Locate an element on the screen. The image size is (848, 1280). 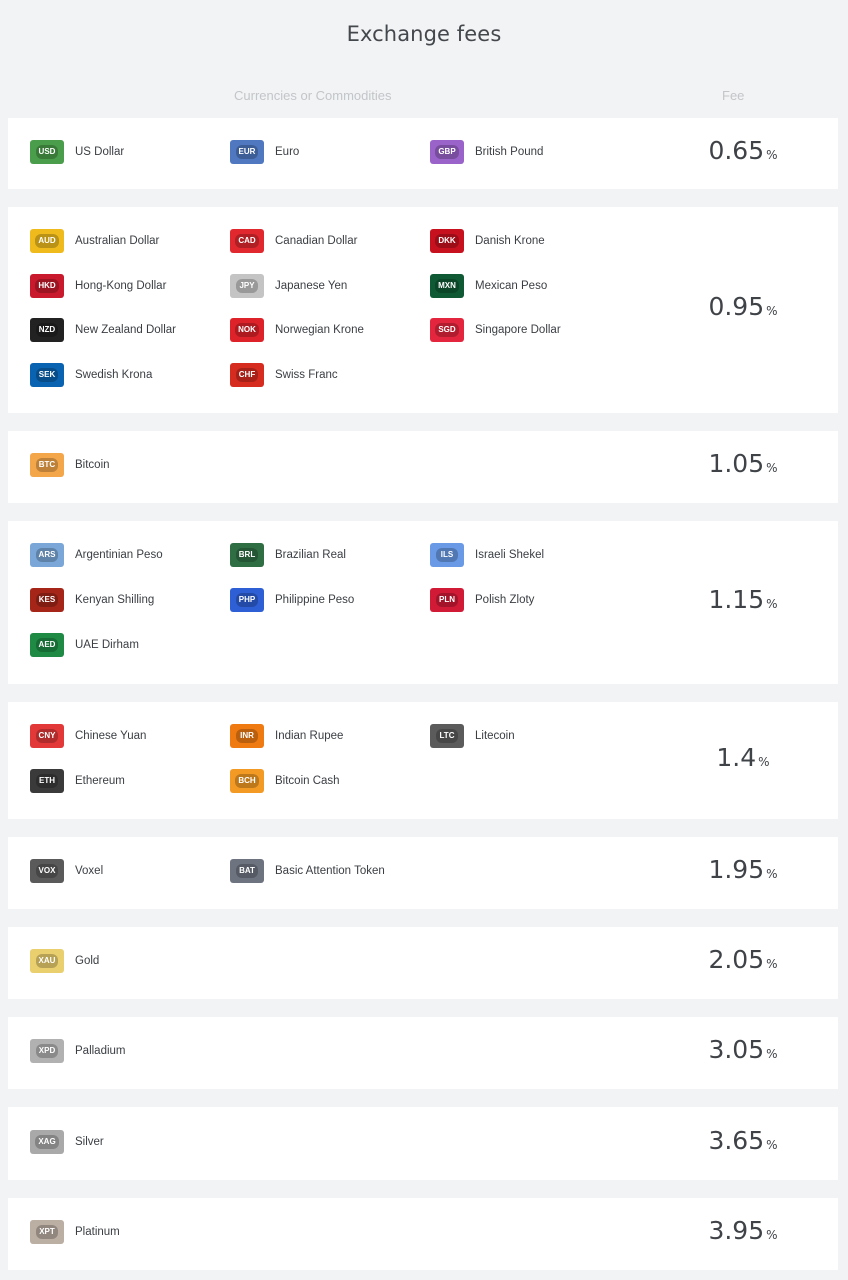
currency-code-badge: ILS is located at coordinates (447, 555).